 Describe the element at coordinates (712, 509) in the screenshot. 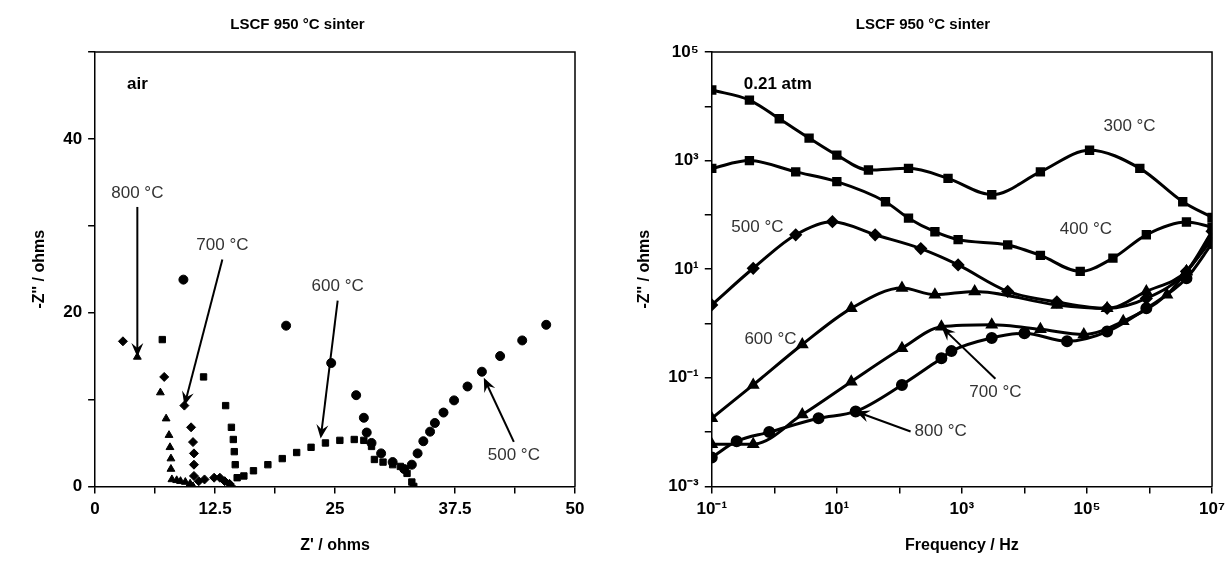

I see `x-tick-label: 10⁻¹` at that location.